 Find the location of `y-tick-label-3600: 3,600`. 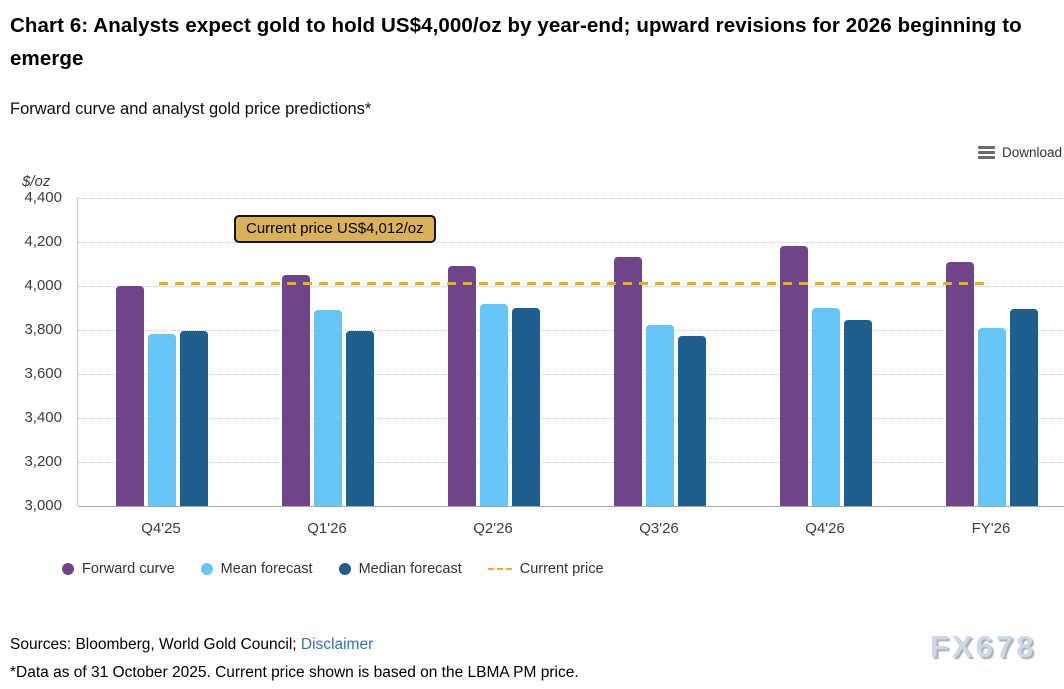

y-tick-label-3600: 3,600 is located at coordinates (43, 373).